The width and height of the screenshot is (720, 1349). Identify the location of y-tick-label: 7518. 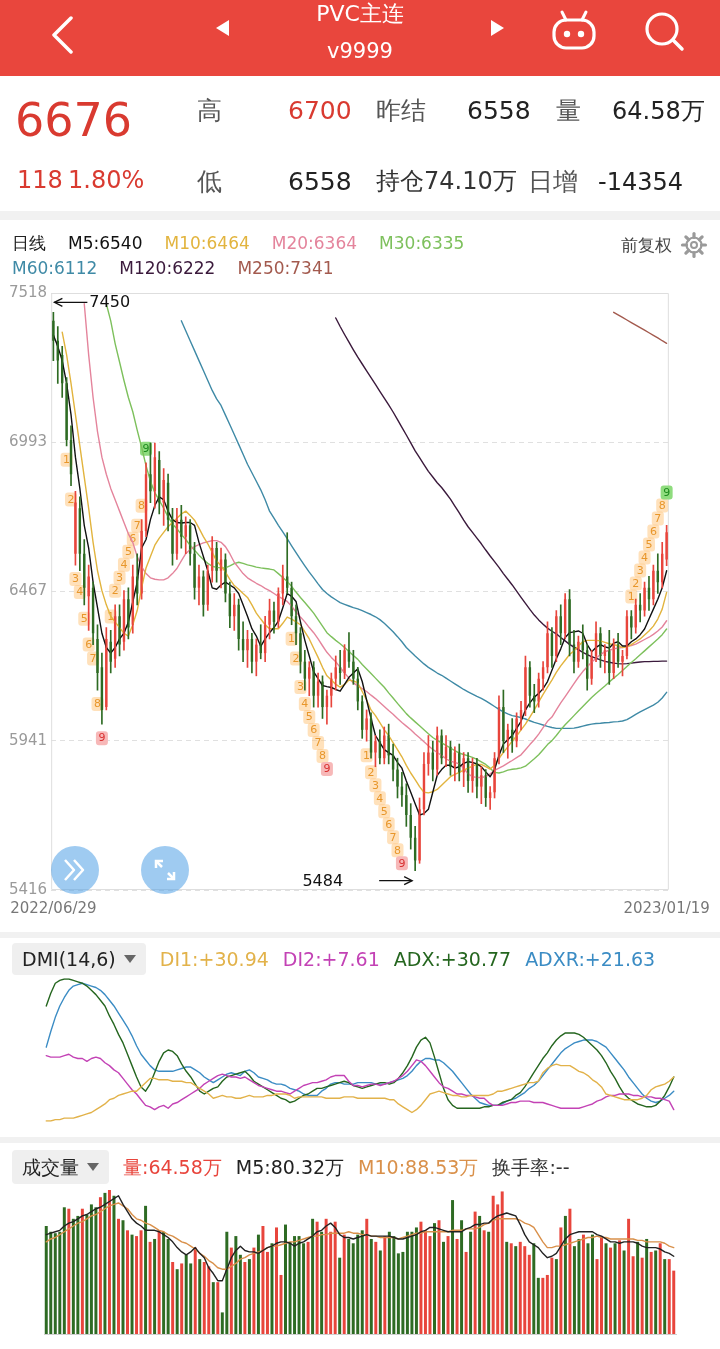
(28, 291).